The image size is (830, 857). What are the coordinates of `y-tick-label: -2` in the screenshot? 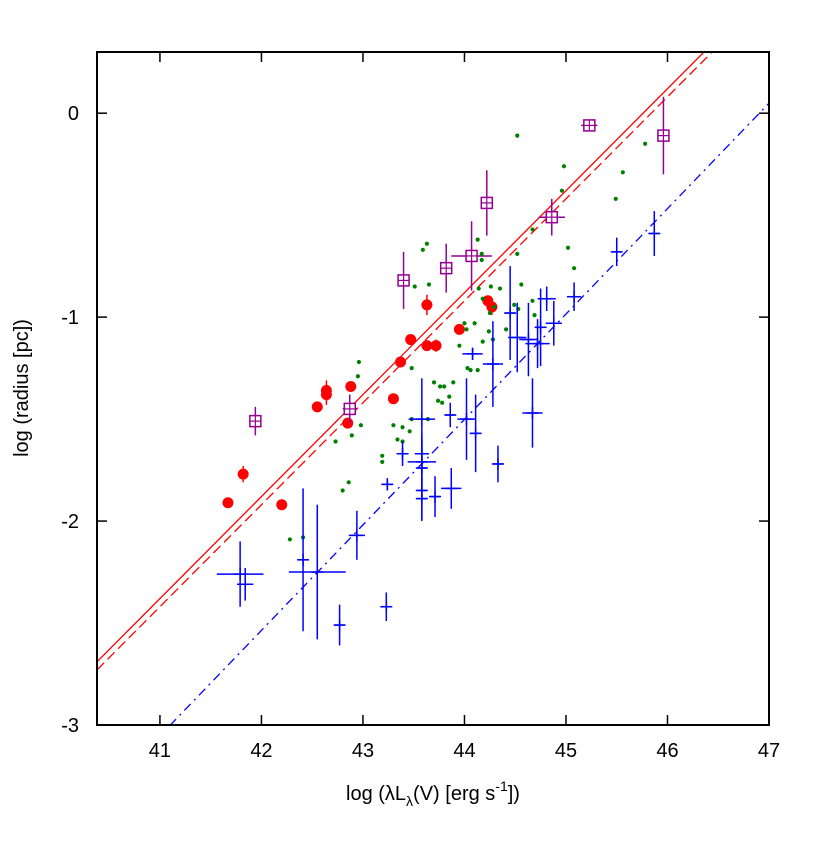 It's located at (70, 522).